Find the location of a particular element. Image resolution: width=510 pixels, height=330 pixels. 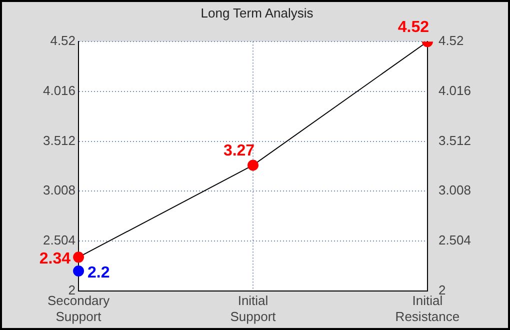

data-label: 2.34 is located at coordinates (55, 259).